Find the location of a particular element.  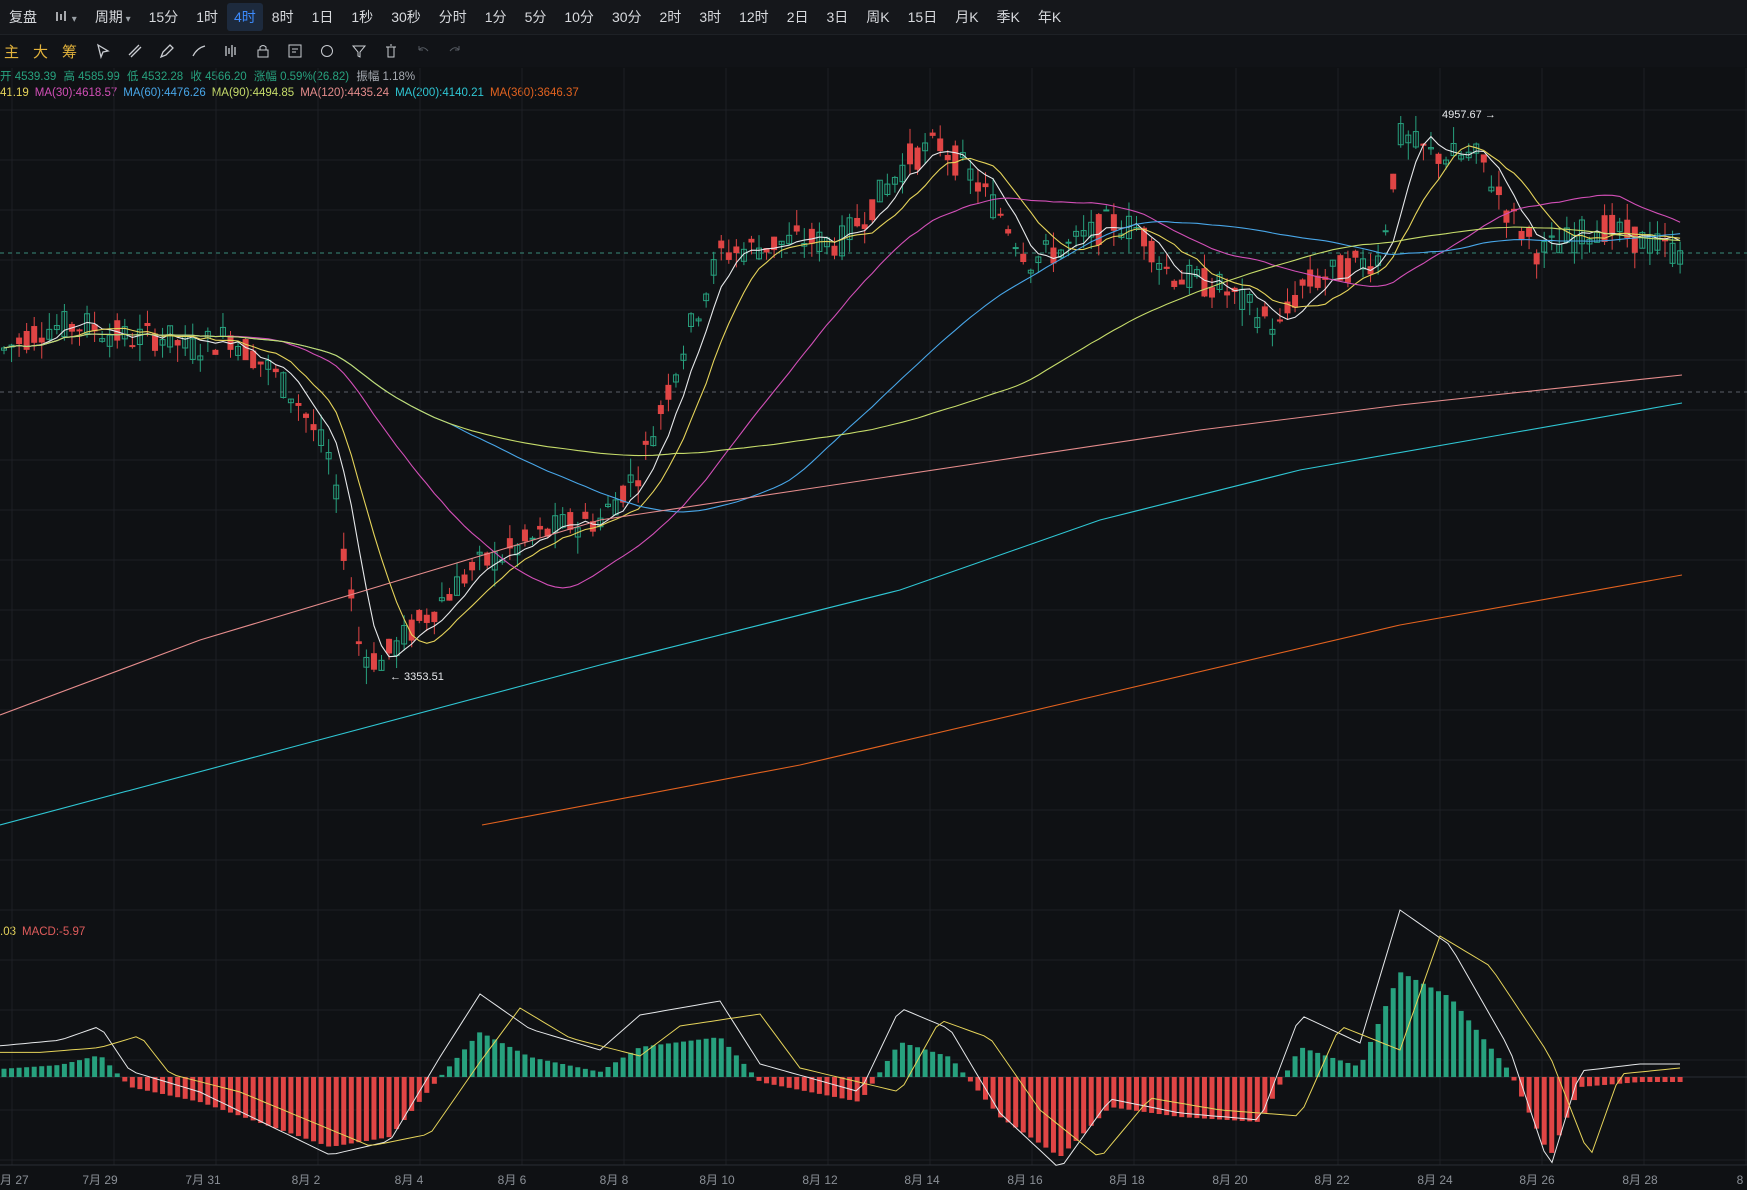

lock-icon is located at coordinates (263, 51).